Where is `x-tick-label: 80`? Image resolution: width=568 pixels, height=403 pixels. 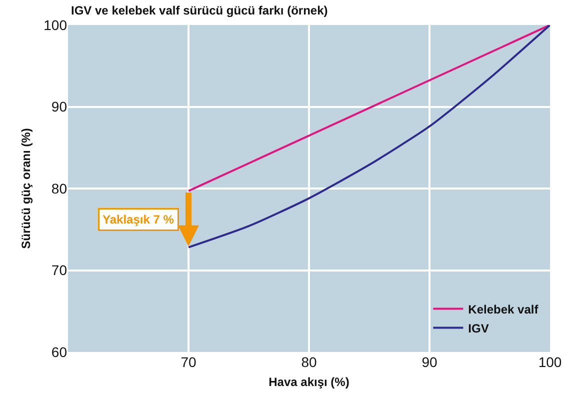 x-tick-label: 80 is located at coordinates (309, 362).